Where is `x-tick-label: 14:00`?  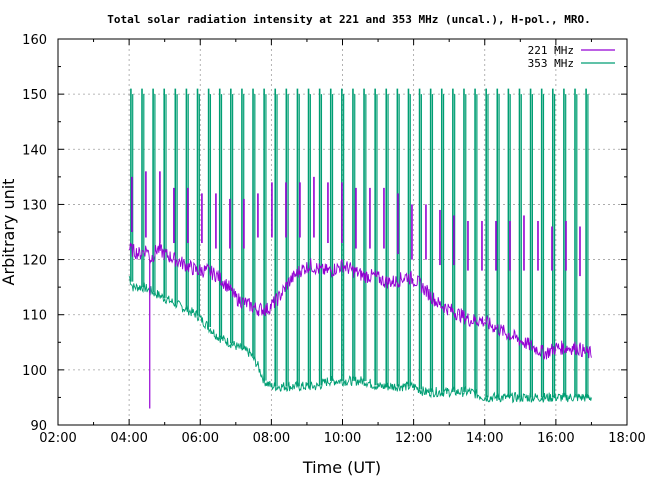 x-tick-label: 14:00 is located at coordinates (484, 438).